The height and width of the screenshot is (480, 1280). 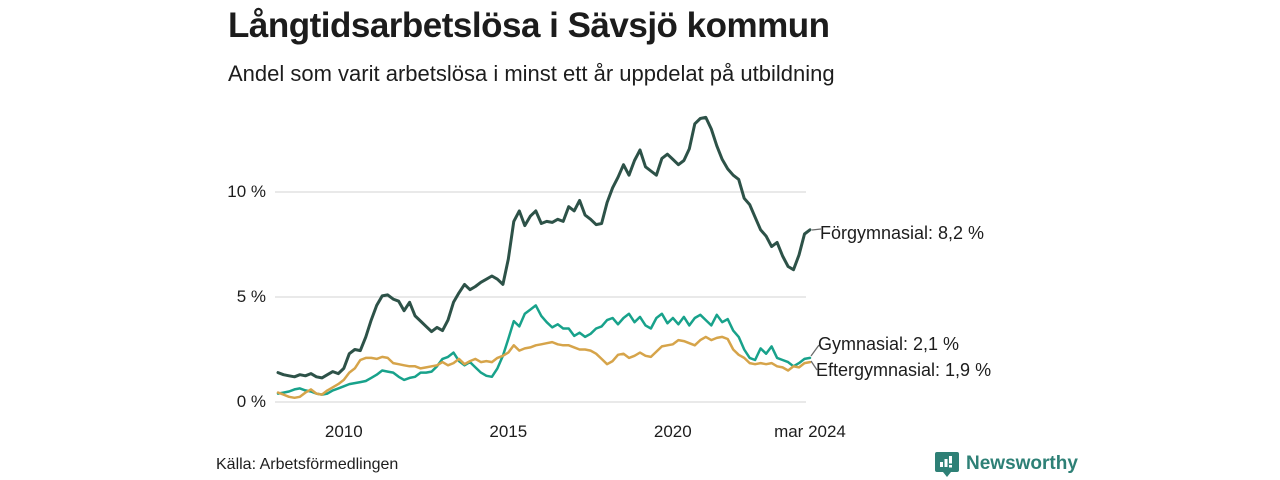 I want to click on series-line-eftergymnasial, so click(x=544, y=367).